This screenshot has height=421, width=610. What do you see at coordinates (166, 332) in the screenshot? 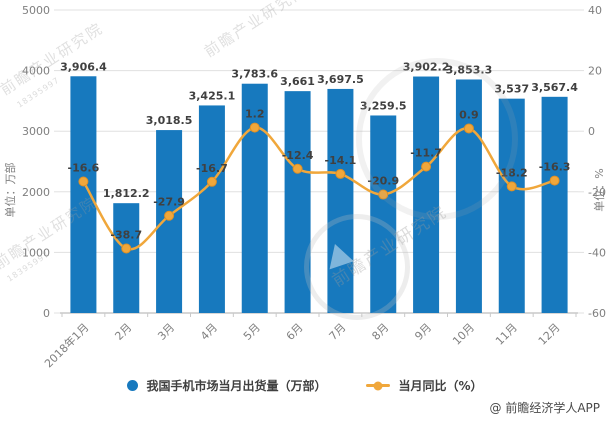
I see `x-axis-tick-label: 3月` at bounding box center [166, 332].